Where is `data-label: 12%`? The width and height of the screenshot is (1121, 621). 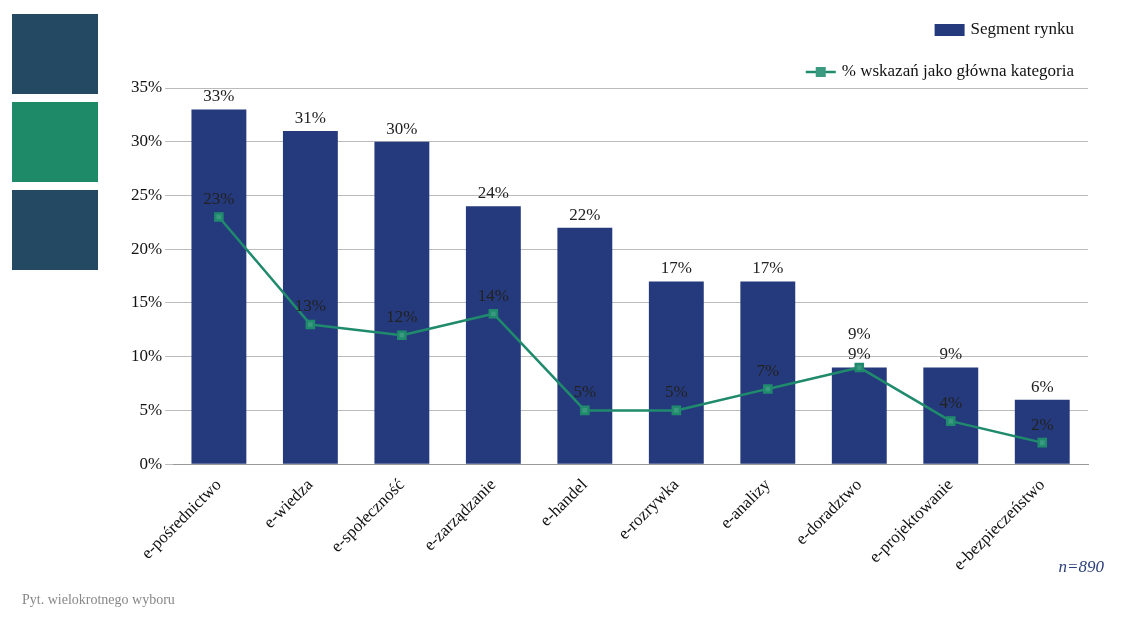 data-label: 12% is located at coordinates (402, 317).